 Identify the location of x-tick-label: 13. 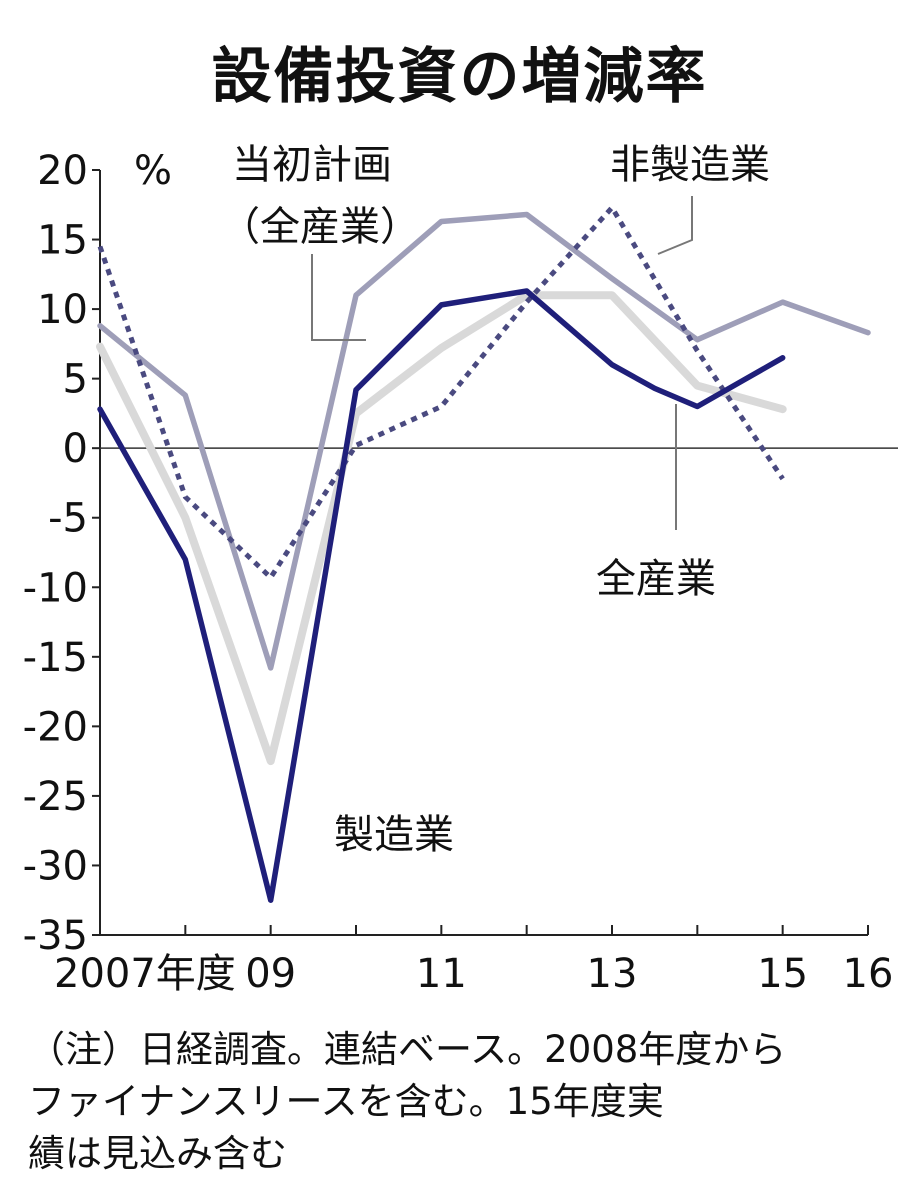
(612, 974).